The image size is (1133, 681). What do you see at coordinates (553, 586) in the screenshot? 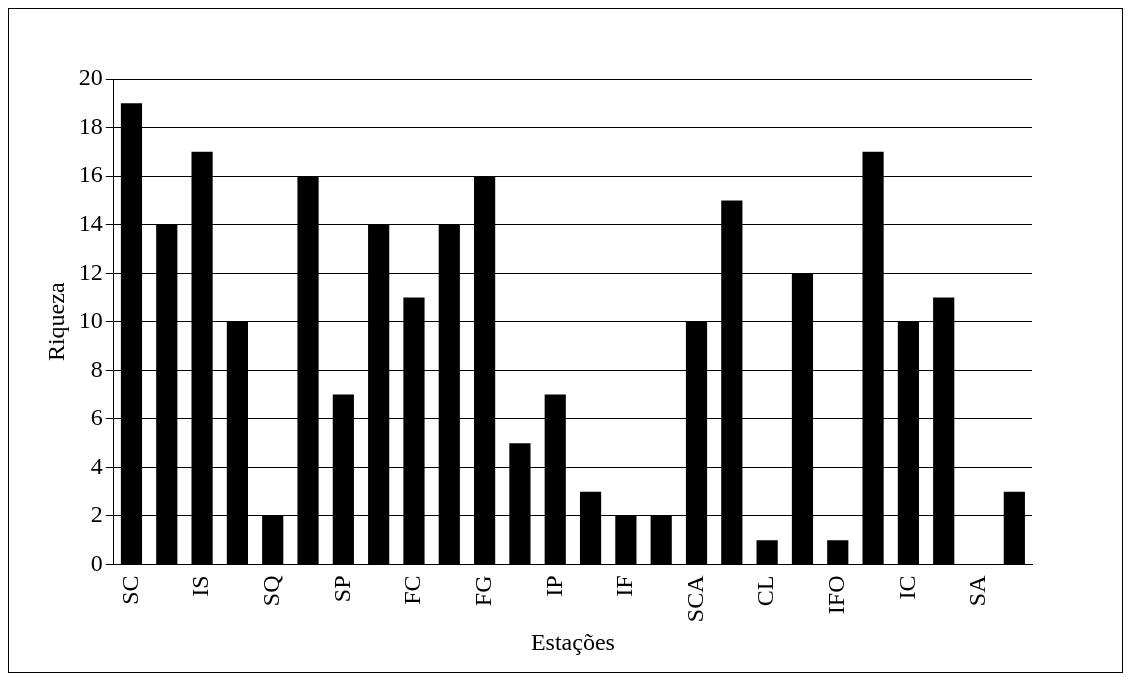
I see `x-tick-label: IP` at bounding box center [553, 586].